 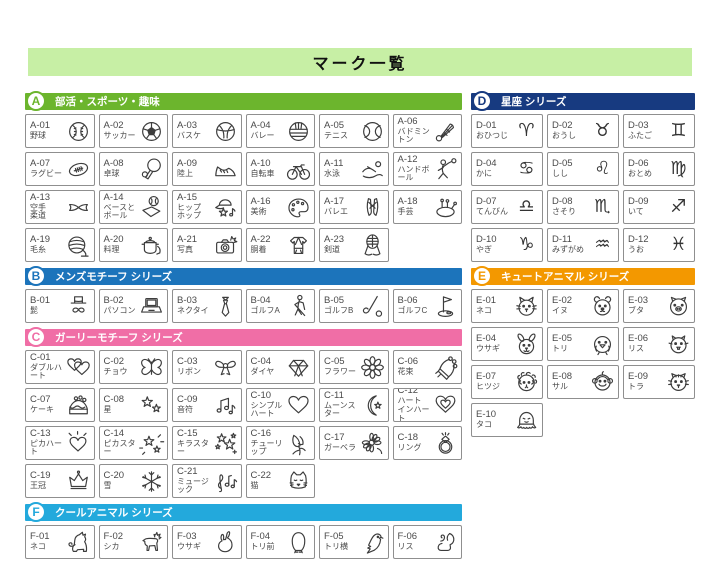 I want to click on mark-cell-text: C-22 猫, so click(x=268, y=480).